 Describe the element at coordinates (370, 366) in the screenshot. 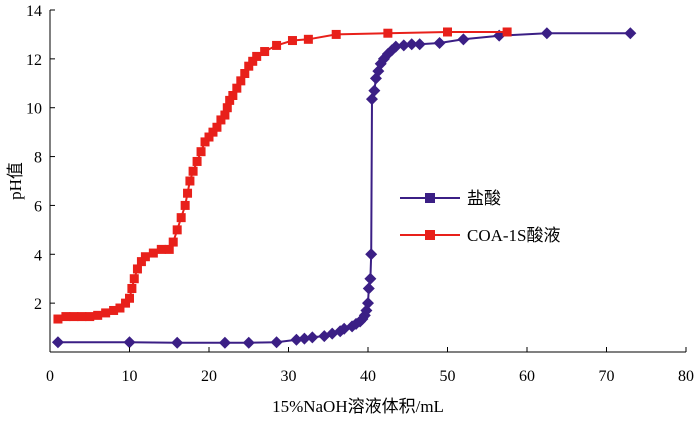

I see `x-ticks: 0 10 20 30 40 50 60 70 80` at that location.